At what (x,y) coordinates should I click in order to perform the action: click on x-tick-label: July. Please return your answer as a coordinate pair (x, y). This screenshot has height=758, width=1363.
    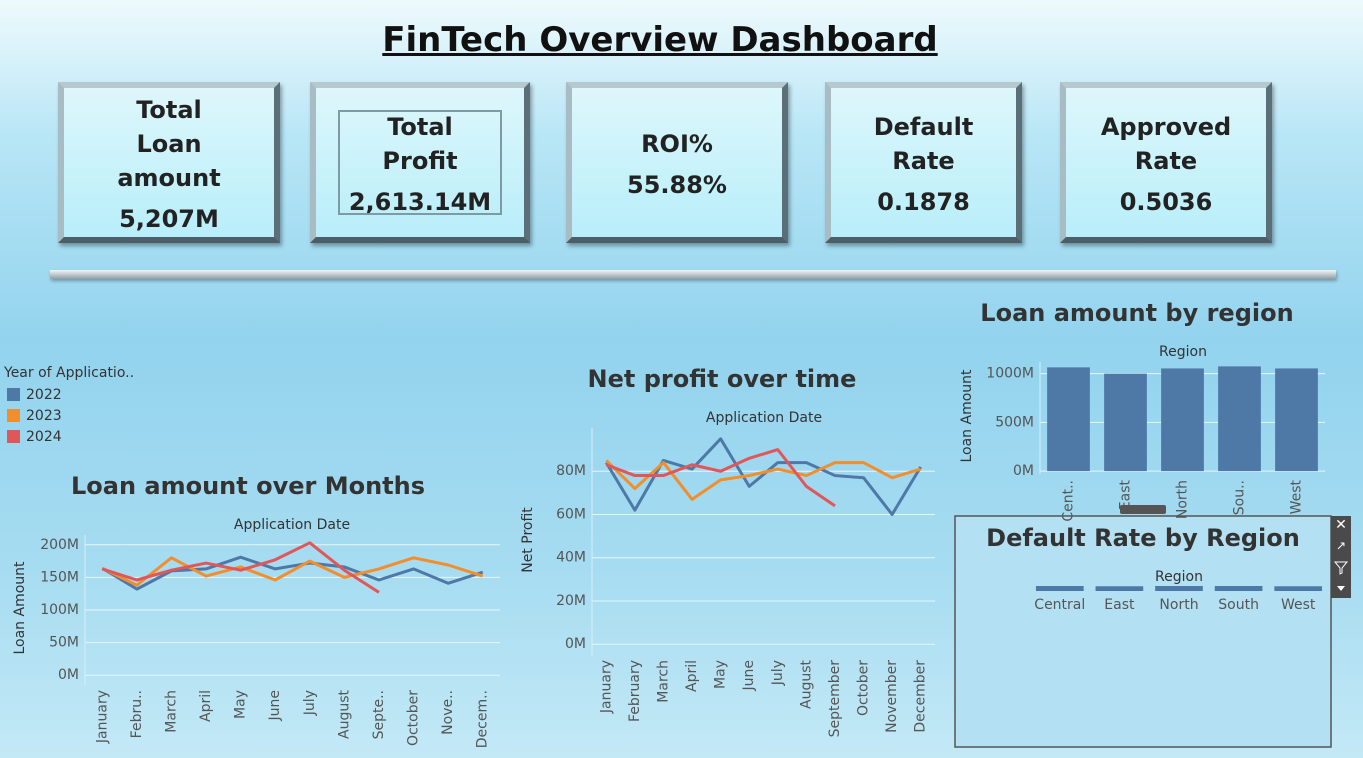
    Looking at the image, I should click on (778, 673).